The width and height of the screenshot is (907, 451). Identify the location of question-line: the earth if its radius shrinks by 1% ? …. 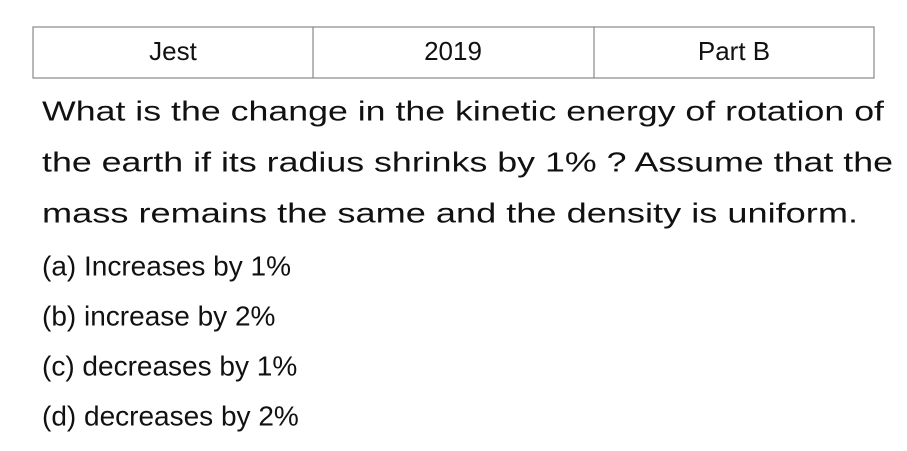
(467, 161).